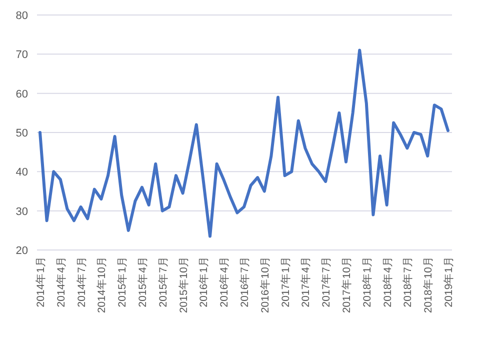  What do you see at coordinates (143, 282) in the screenshot?
I see `x-tick-label: 2015年4月` at bounding box center [143, 282].